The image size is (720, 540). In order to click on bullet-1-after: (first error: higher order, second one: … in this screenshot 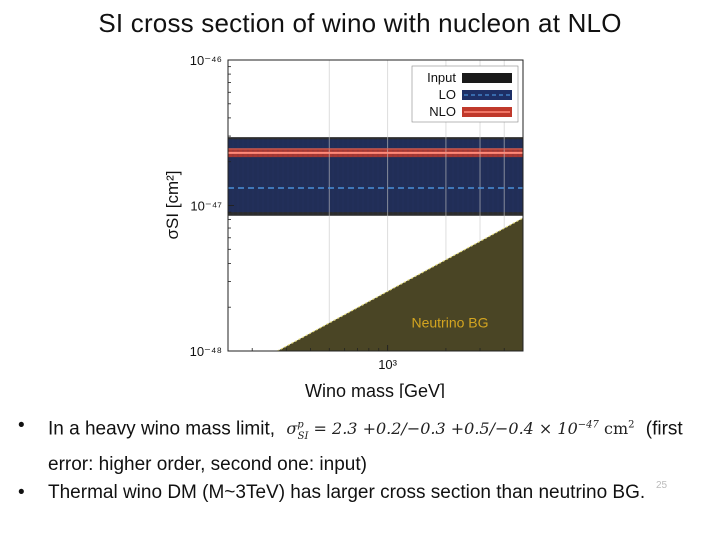, I will do `click(365, 446)`.